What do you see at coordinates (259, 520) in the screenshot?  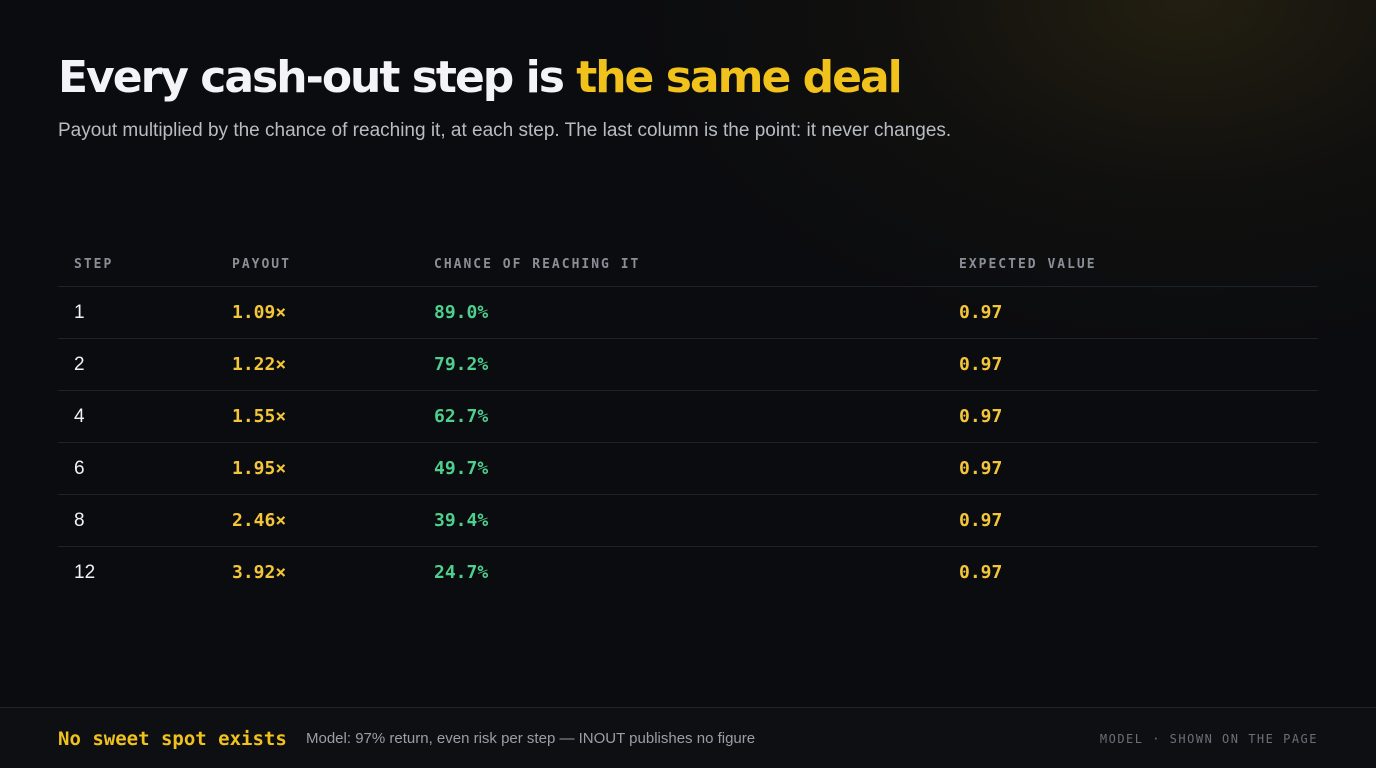 I see `payout-cell: 2.46×` at bounding box center [259, 520].